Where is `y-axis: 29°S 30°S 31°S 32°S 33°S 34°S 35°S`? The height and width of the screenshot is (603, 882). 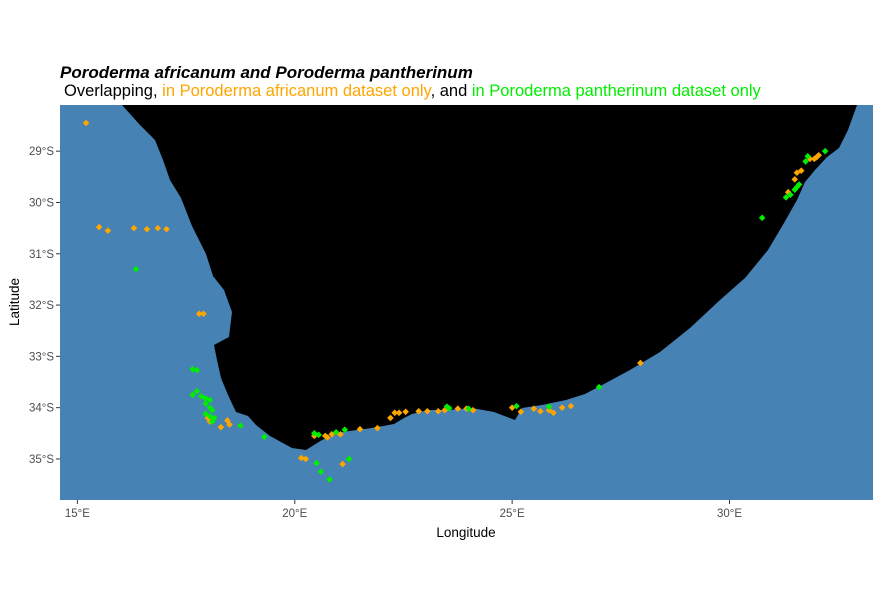 y-axis: 29°S 30°S 31°S 32°S 33°S 34°S 35°S is located at coordinates (44, 306).